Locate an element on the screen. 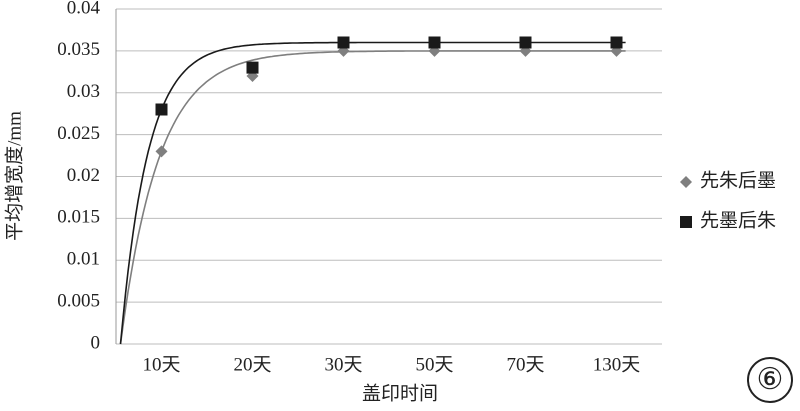  y-tick-label: 0 is located at coordinates (96, 342).